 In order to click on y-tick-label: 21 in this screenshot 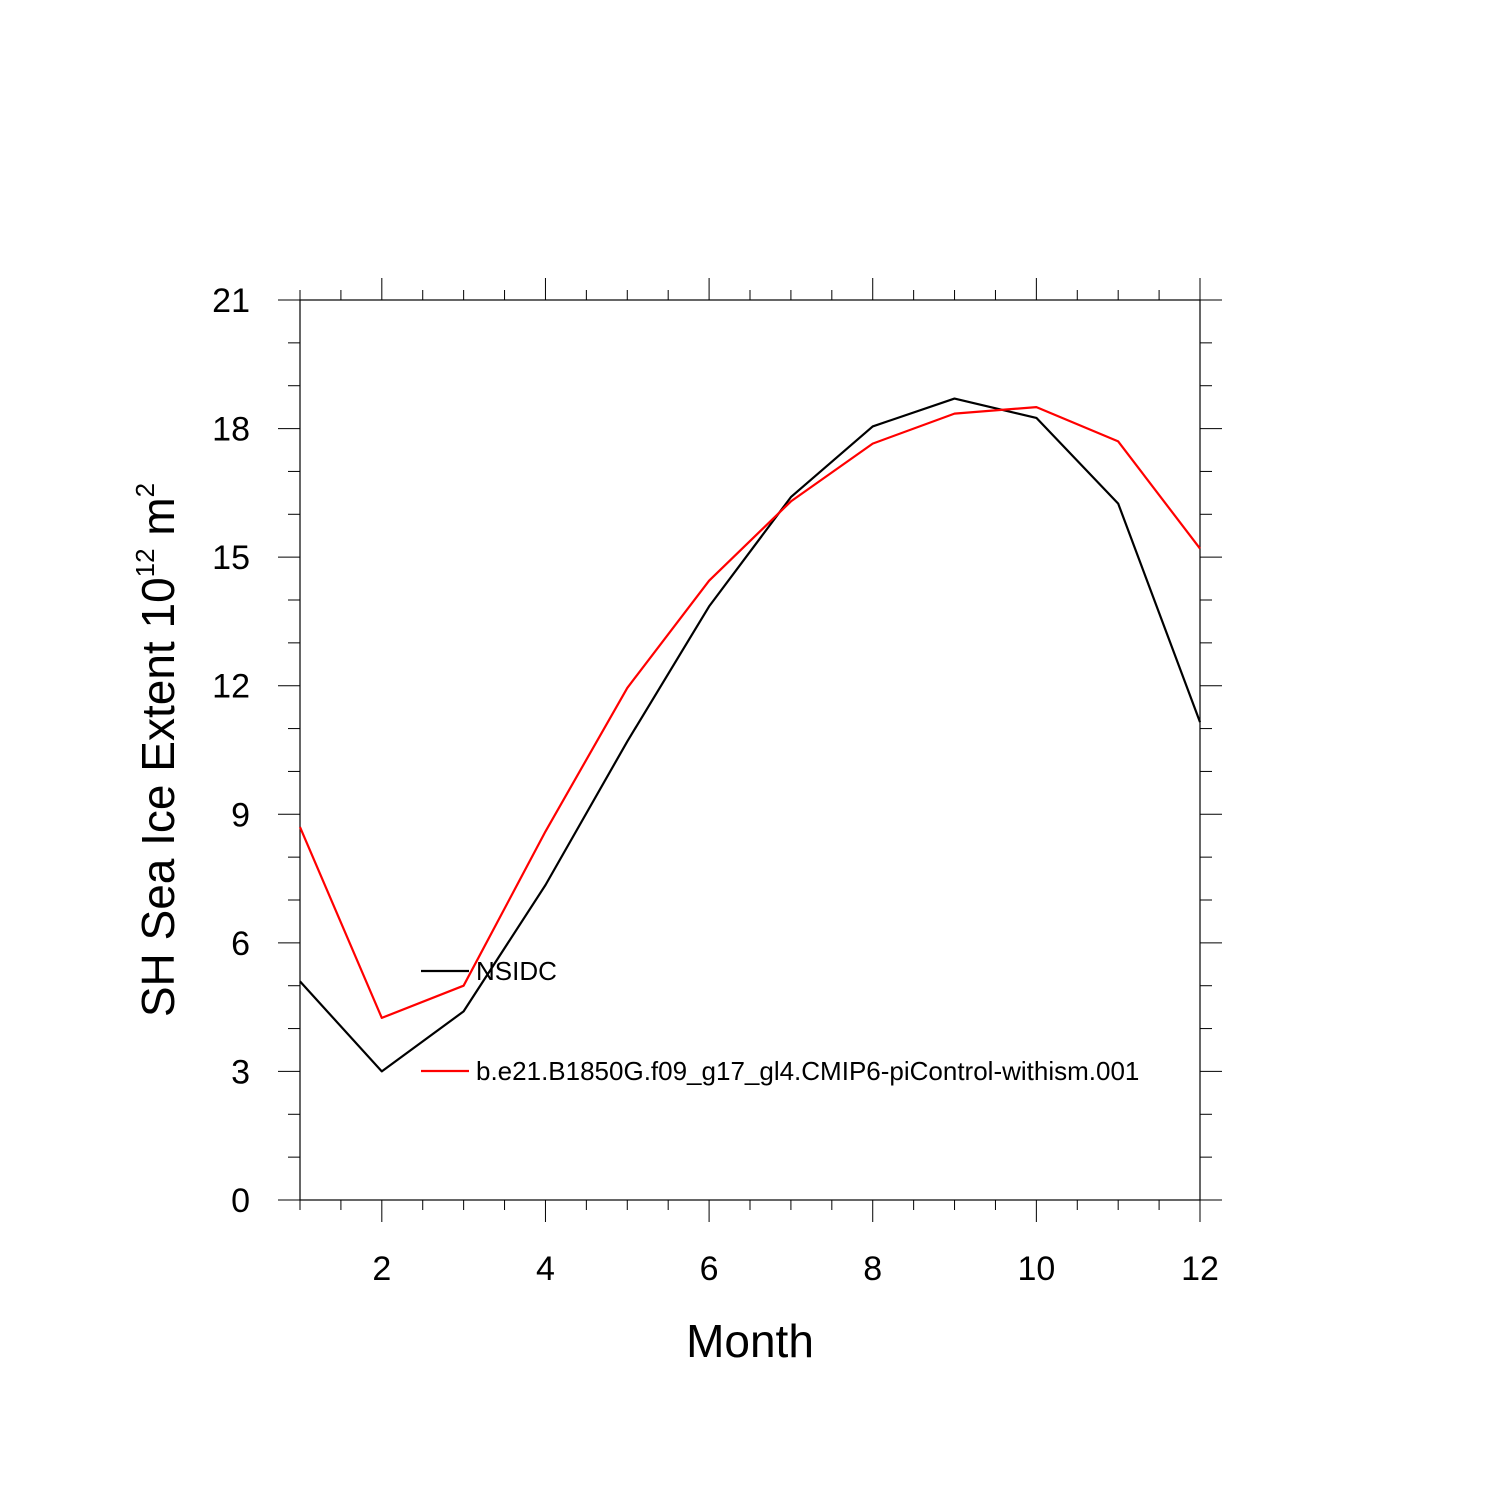, I will do `click(231, 301)`.